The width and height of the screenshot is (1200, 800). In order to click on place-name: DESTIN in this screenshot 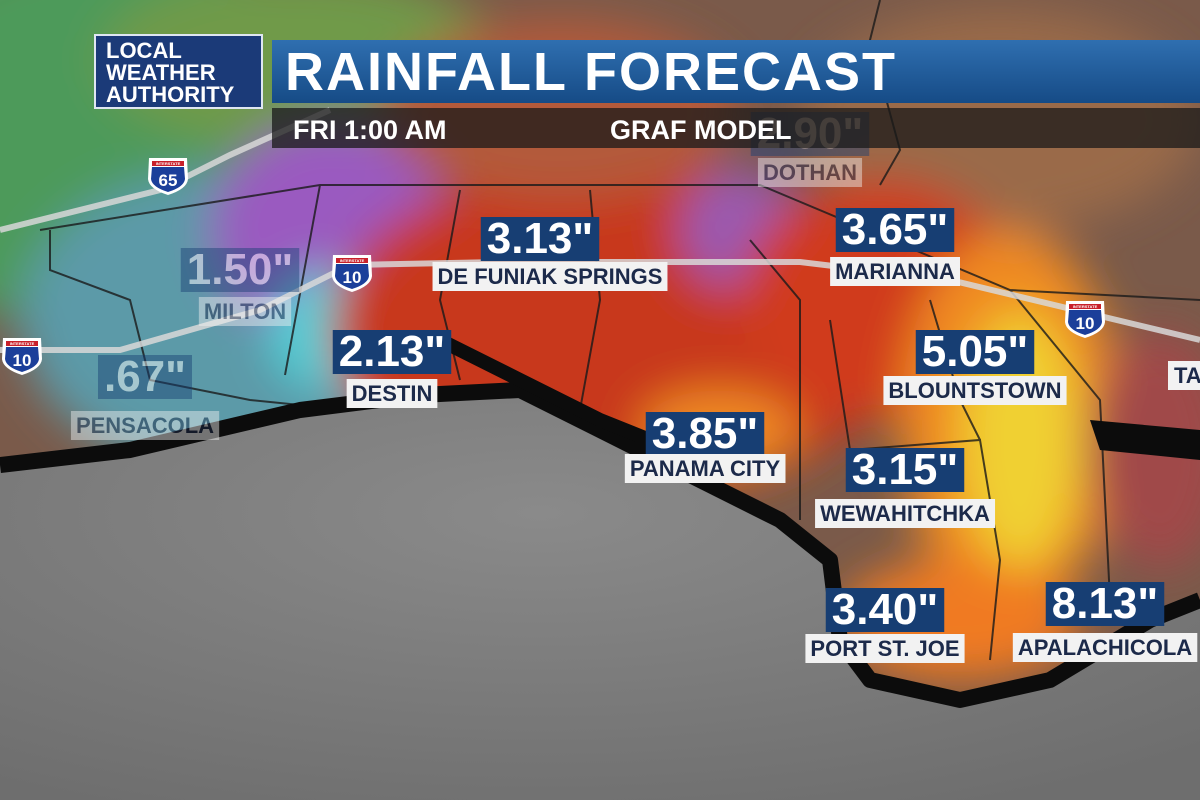, I will do `click(392, 393)`.